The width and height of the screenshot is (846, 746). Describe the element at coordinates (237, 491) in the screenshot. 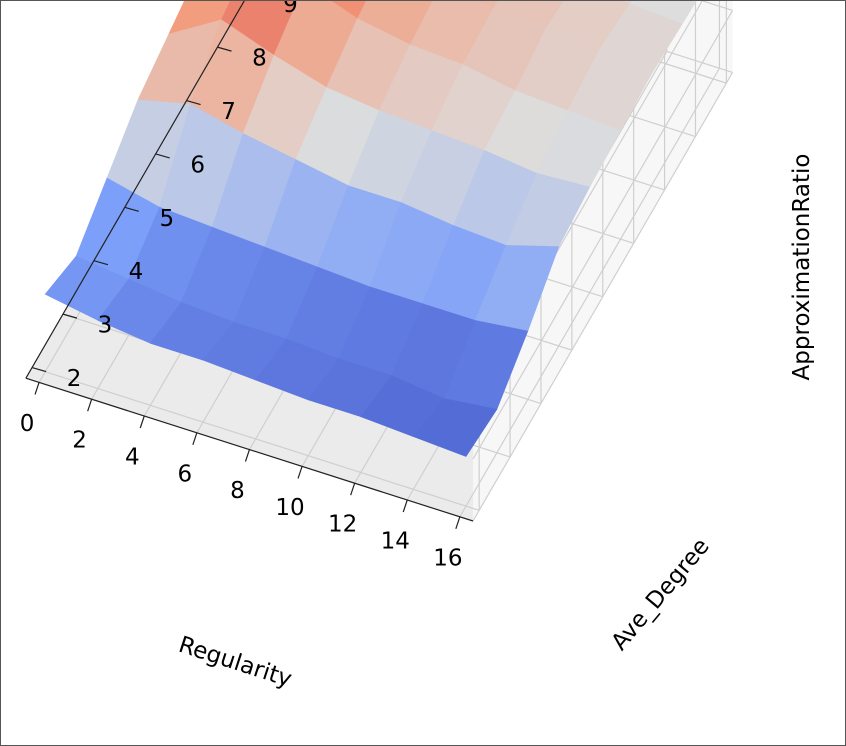

I see `x-tick-label: 8` at that location.